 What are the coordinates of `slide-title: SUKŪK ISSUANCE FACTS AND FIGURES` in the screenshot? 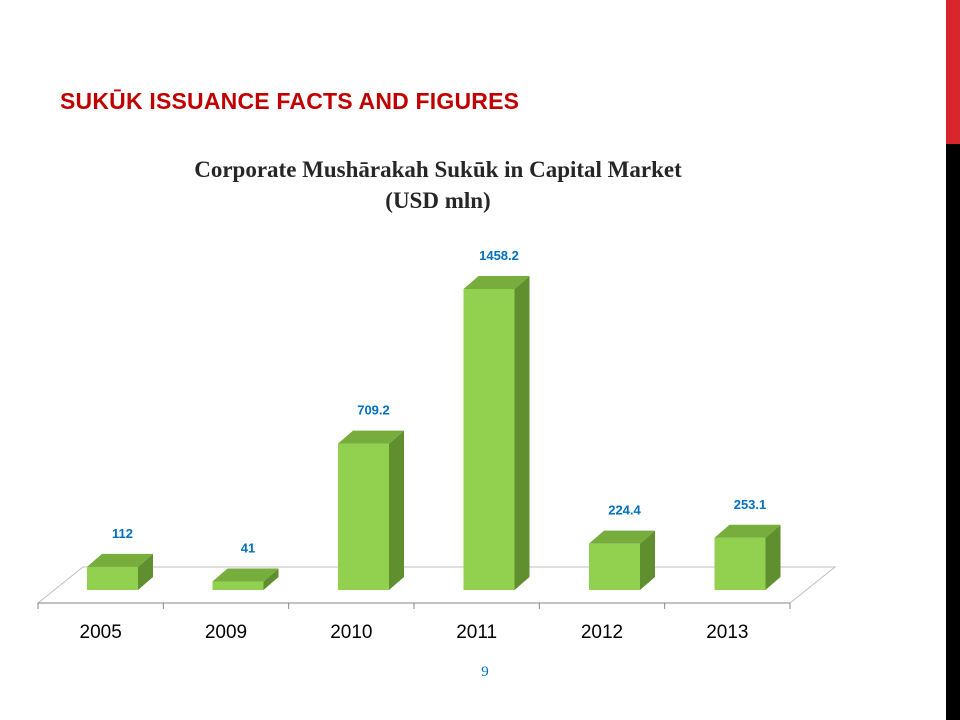 It's located at (290, 101).